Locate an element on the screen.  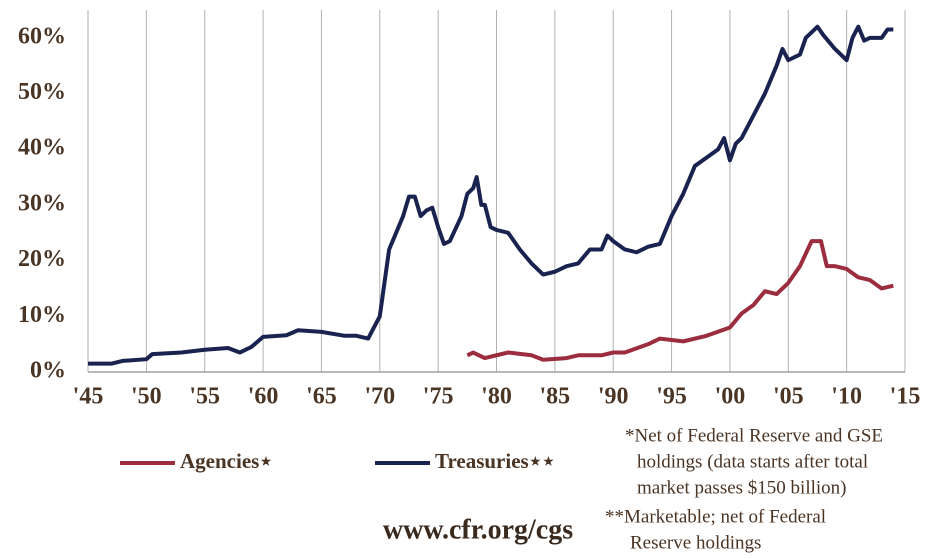
y-tick-label: 20% is located at coordinates (42, 259).